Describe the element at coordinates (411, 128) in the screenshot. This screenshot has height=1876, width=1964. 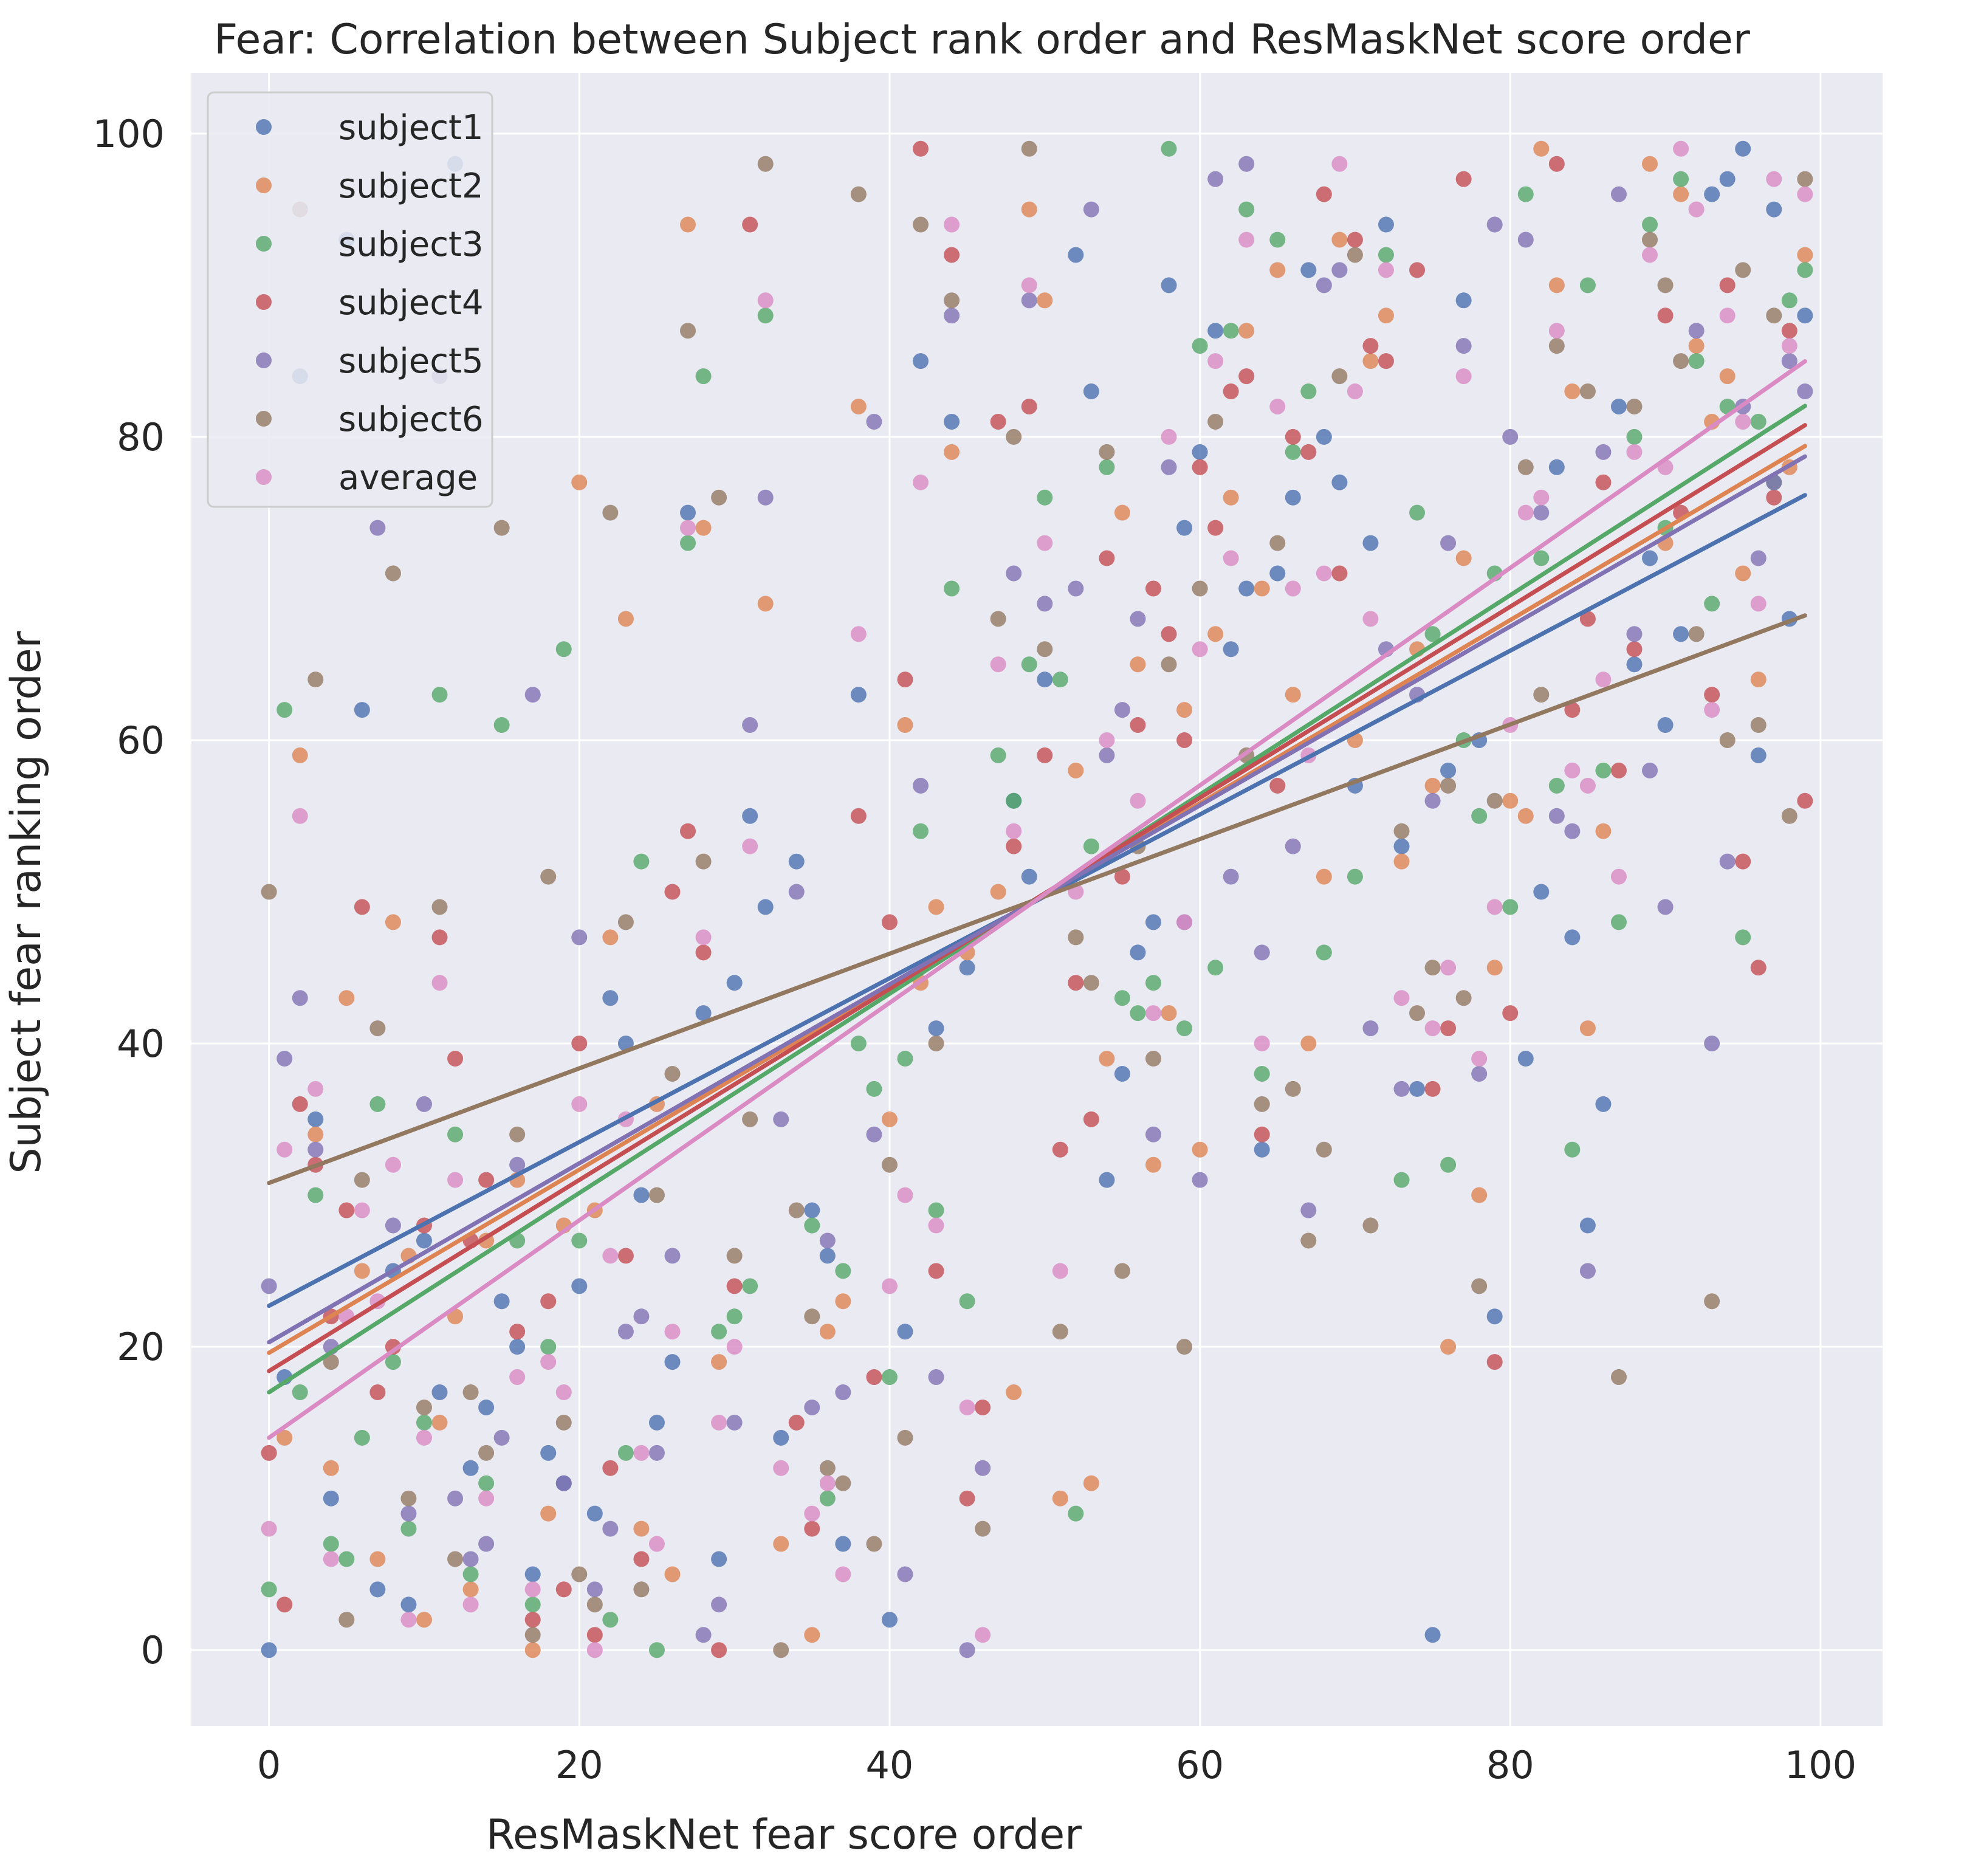
I see `legend-label: subject1` at that location.